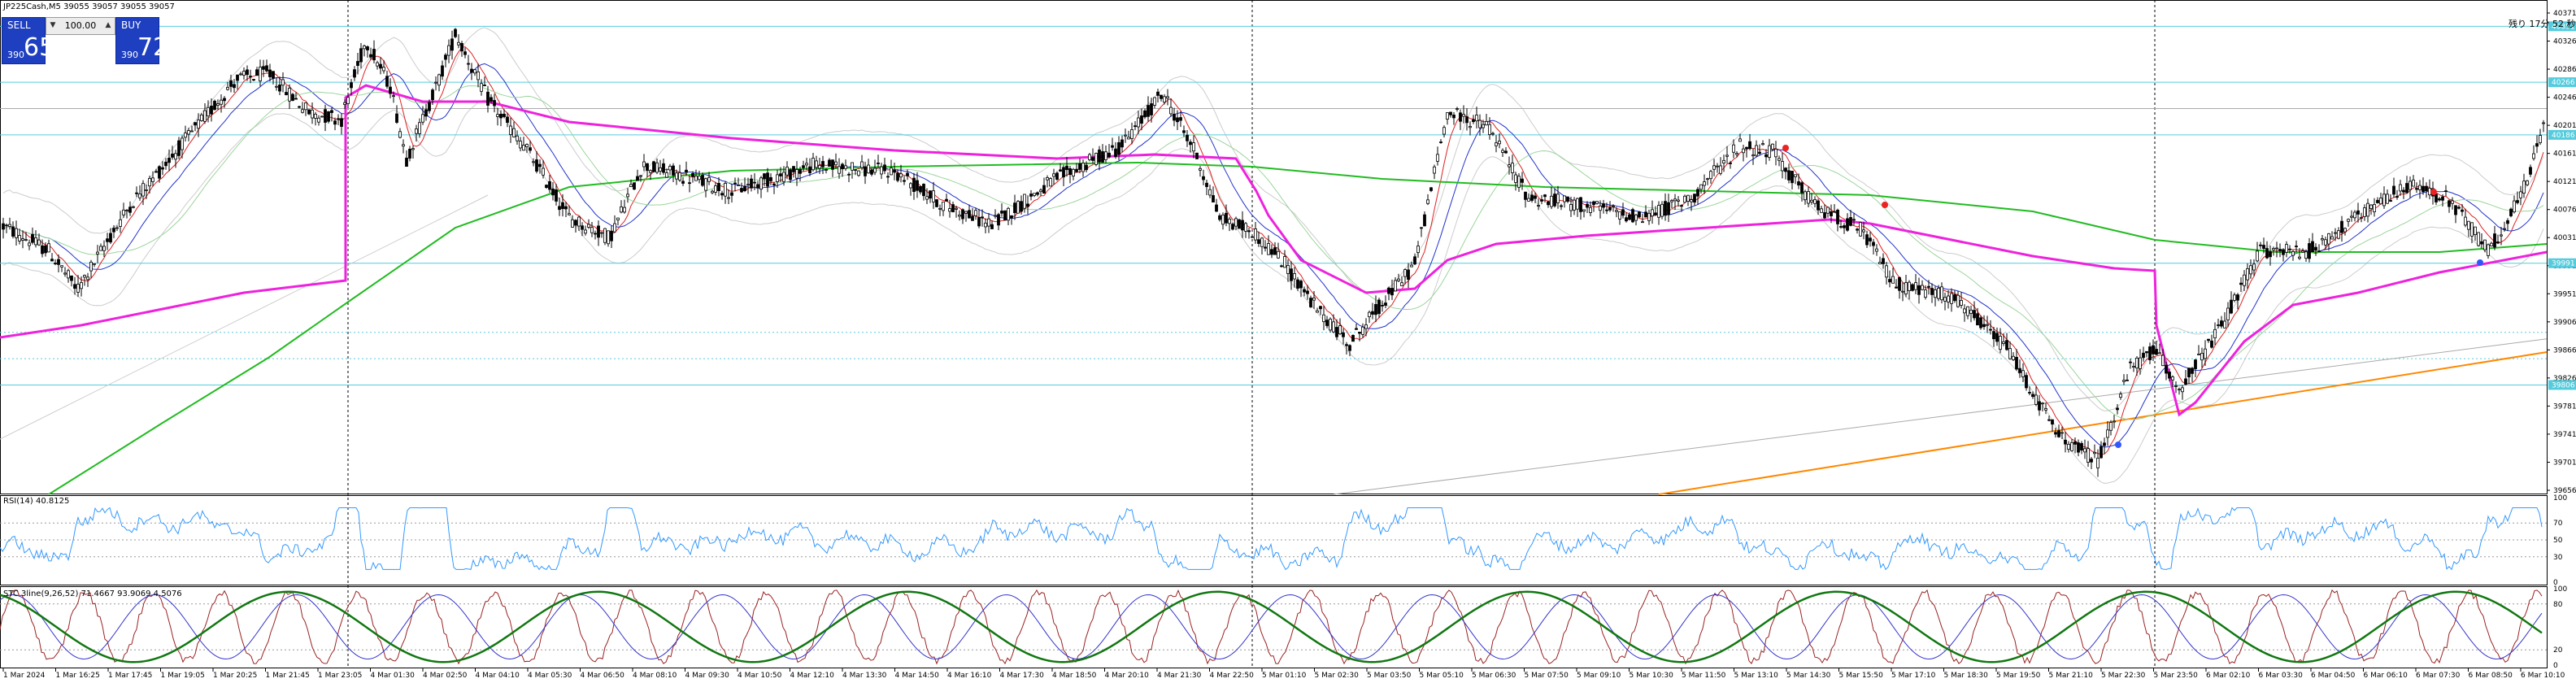 The width and height of the screenshot is (2576, 683). I want to click on sell-button: SELL 390 65, so click(28, 40).